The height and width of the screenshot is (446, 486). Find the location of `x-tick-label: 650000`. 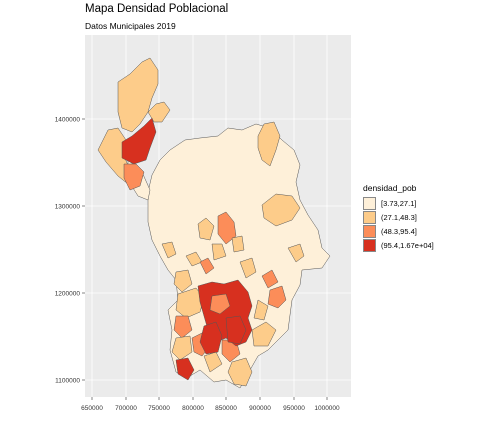

x-tick-label: 650000 is located at coordinates (92, 408).